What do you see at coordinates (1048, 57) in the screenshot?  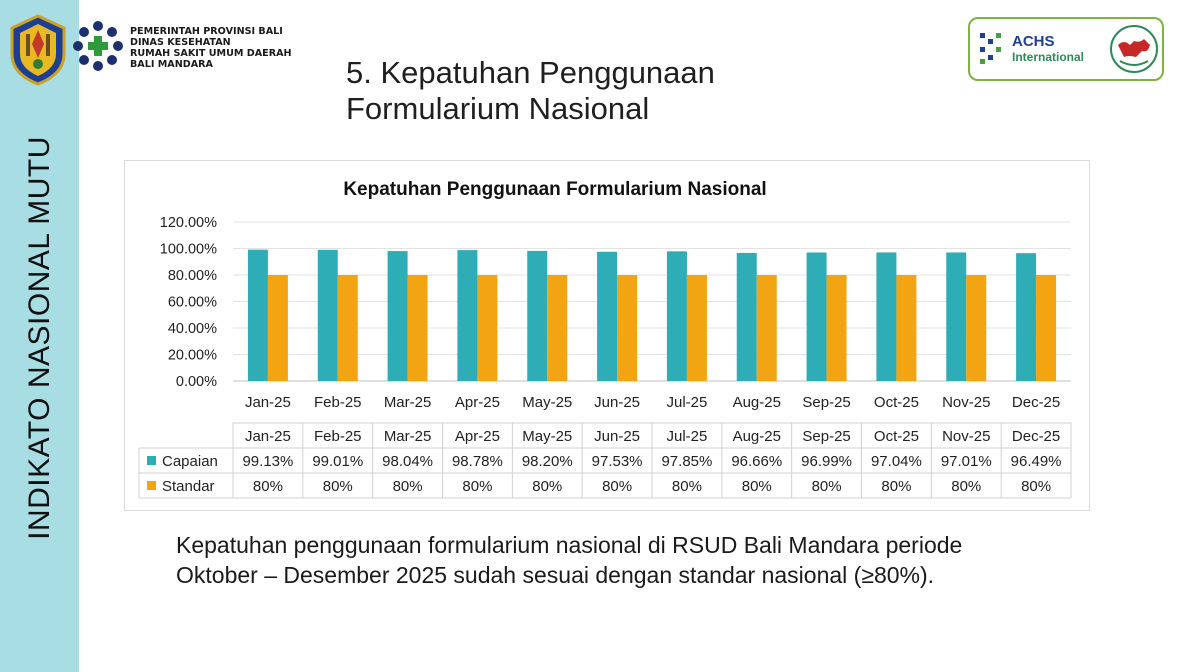 I see `achs-subtitle: International` at bounding box center [1048, 57].